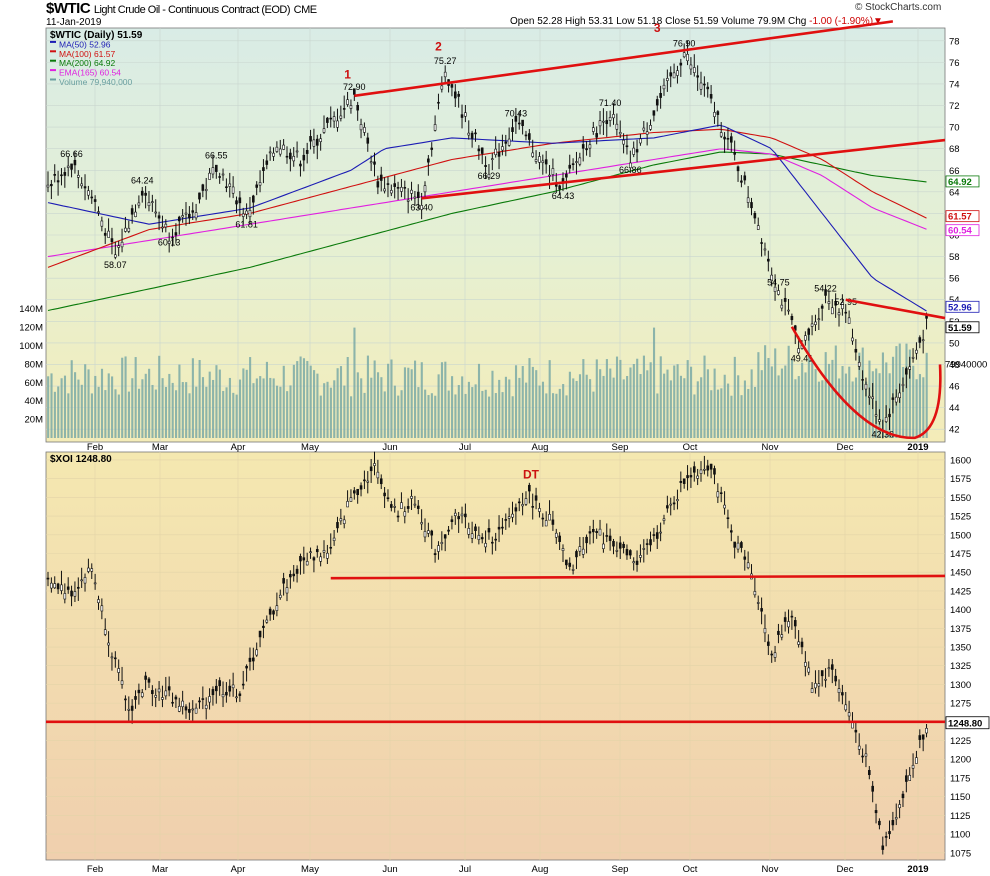 The height and width of the screenshot is (876, 990). I want to click on value-tag: 64.92, so click(960, 182).